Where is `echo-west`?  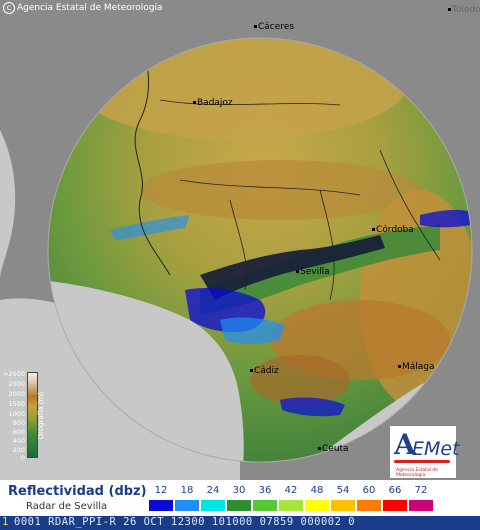 echo-west is located at coordinates (150, 227).